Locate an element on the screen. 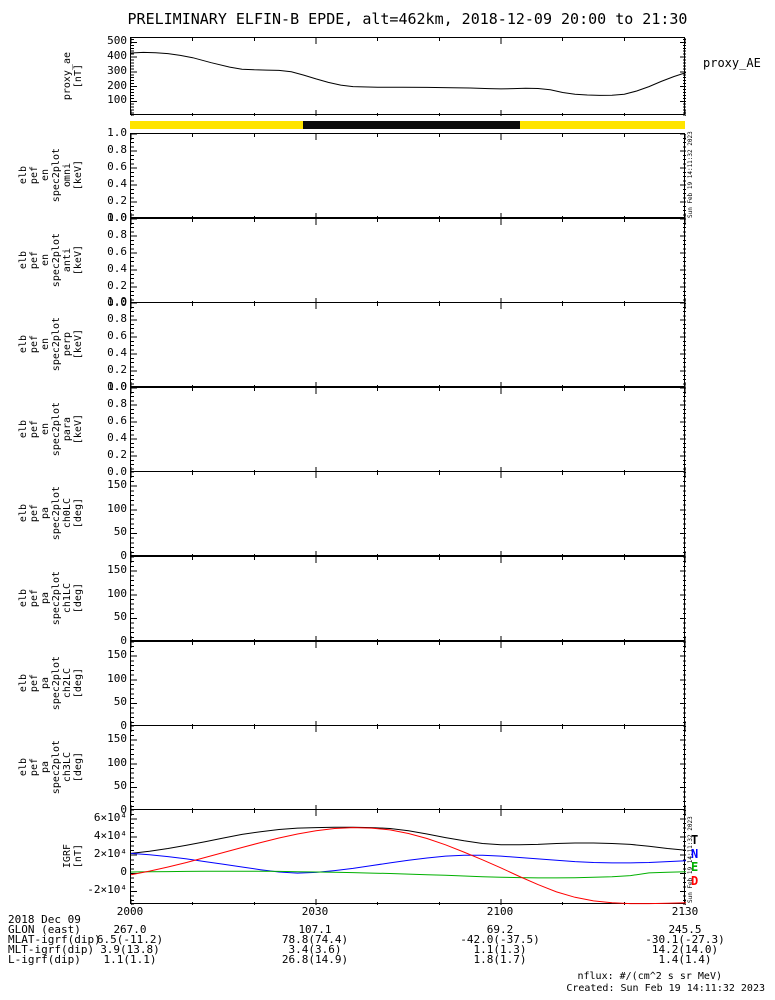 This screenshot has height=1000, width=775. spectro-panel-ch3LC-y-axis-label-line: [deg] is located at coordinates (78, 767).